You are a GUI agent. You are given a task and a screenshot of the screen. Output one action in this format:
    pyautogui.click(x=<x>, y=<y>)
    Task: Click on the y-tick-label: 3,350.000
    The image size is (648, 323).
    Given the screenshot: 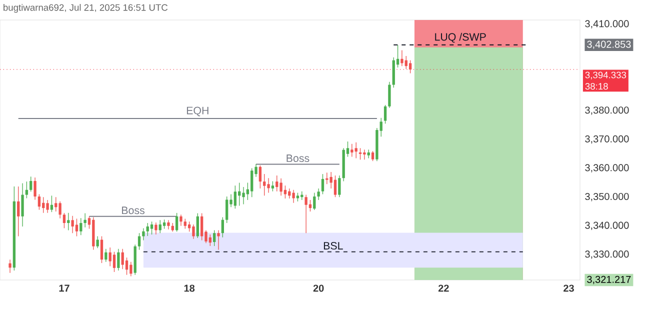 What is the action you would take?
    pyautogui.click(x=607, y=197)
    